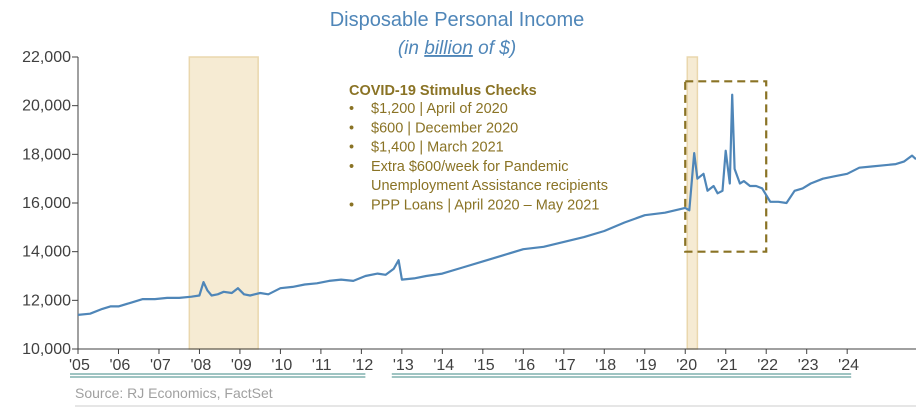 This screenshot has height=417, width=916. What do you see at coordinates (79, 365) in the screenshot?
I see `x-tick-label: '05` at bounding box center [79, 365].